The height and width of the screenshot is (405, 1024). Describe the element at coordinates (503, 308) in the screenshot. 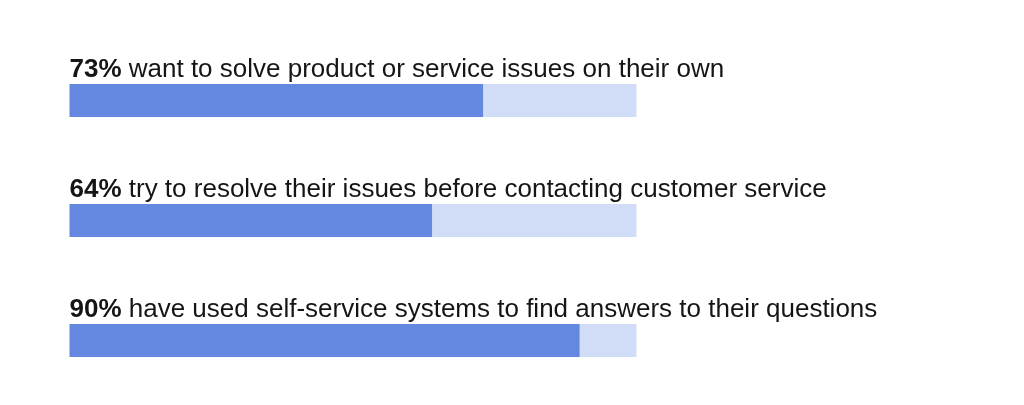

I see `y-tick-label: have used self-service systems to find answers to their questions` at that location.